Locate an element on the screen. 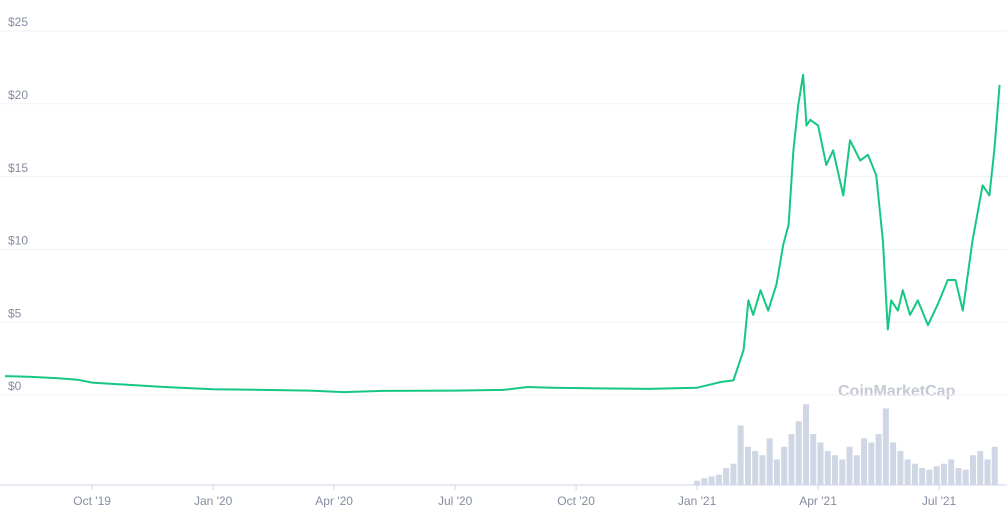  x-tick-label: Apr '20 is located at coordinates (334, 501).